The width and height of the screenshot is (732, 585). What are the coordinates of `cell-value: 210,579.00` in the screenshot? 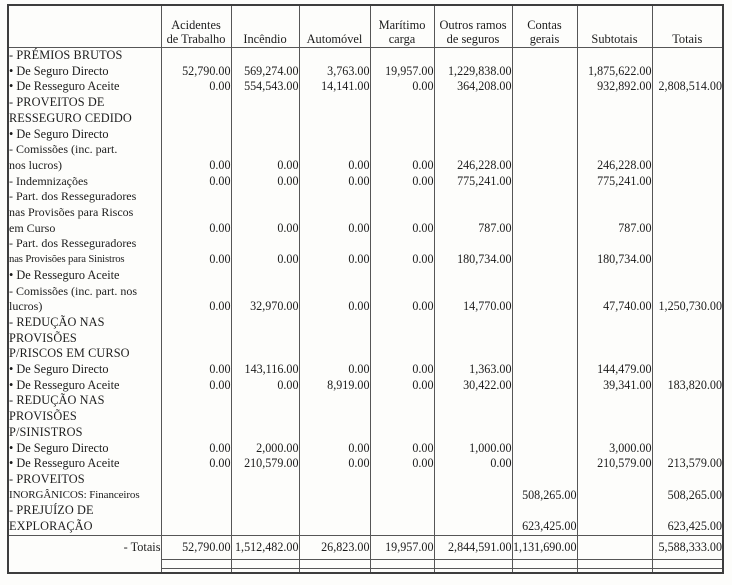 It's located at (265, 464).